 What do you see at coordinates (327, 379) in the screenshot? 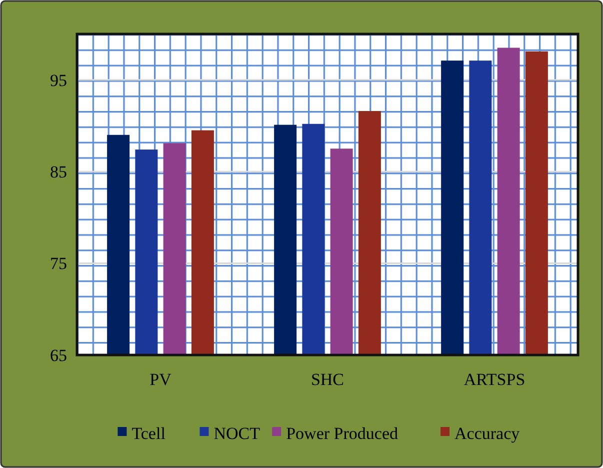
I see `x-tick-label: SHC` at bounding box center [327, 379].